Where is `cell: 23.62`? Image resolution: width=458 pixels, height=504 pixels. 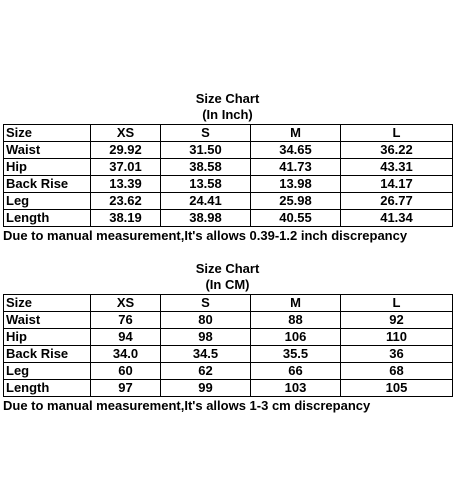 cell: 23.62 is located at coordinates (125, 201).